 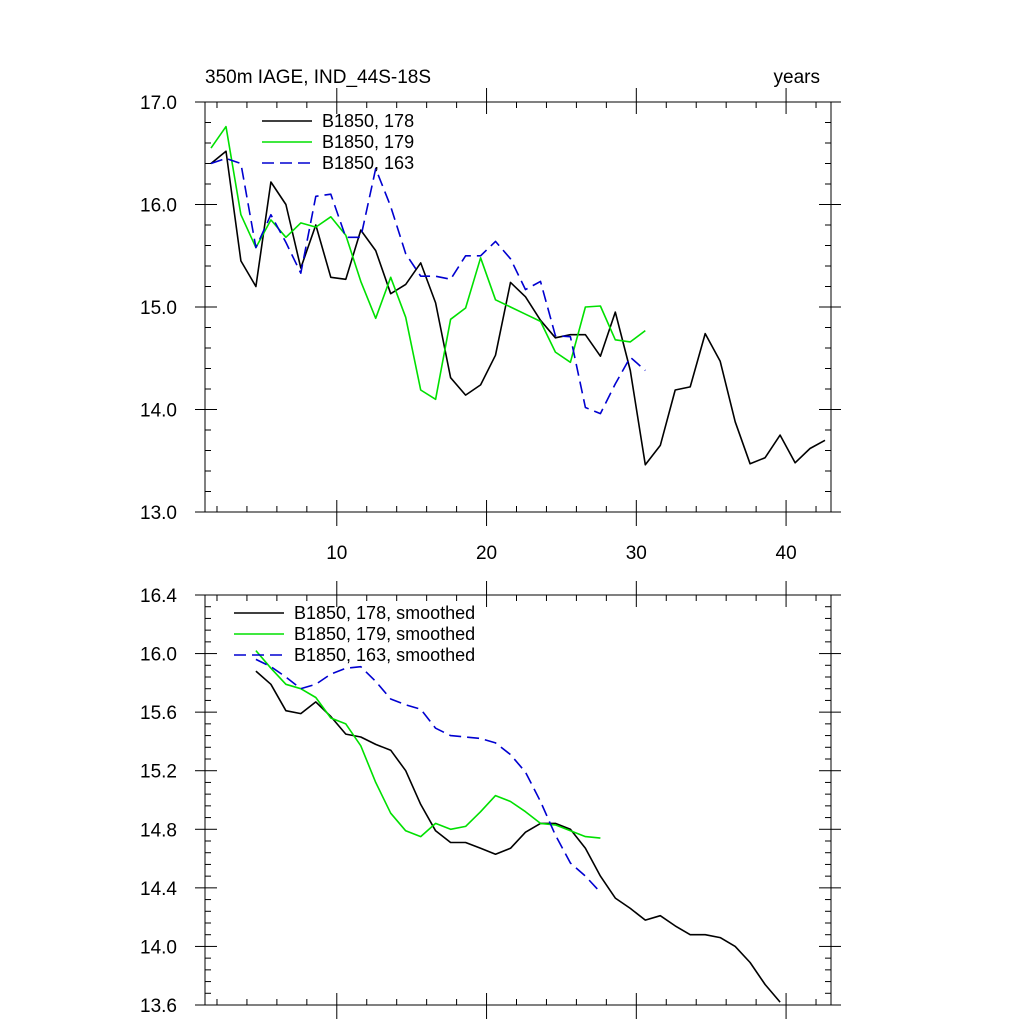 I want to click on top-legend-label-1: B1850, 178, so click(x=368, y=121).